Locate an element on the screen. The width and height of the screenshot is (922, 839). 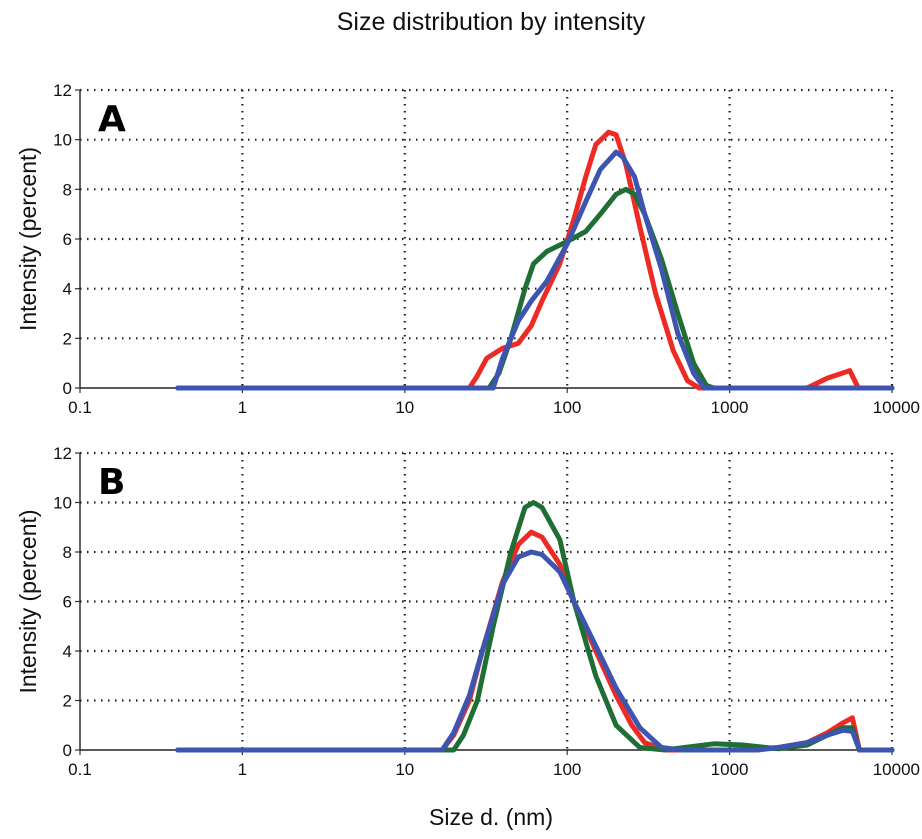
chart-title: Size distribution by intensity is located at coordinates (491, 22).